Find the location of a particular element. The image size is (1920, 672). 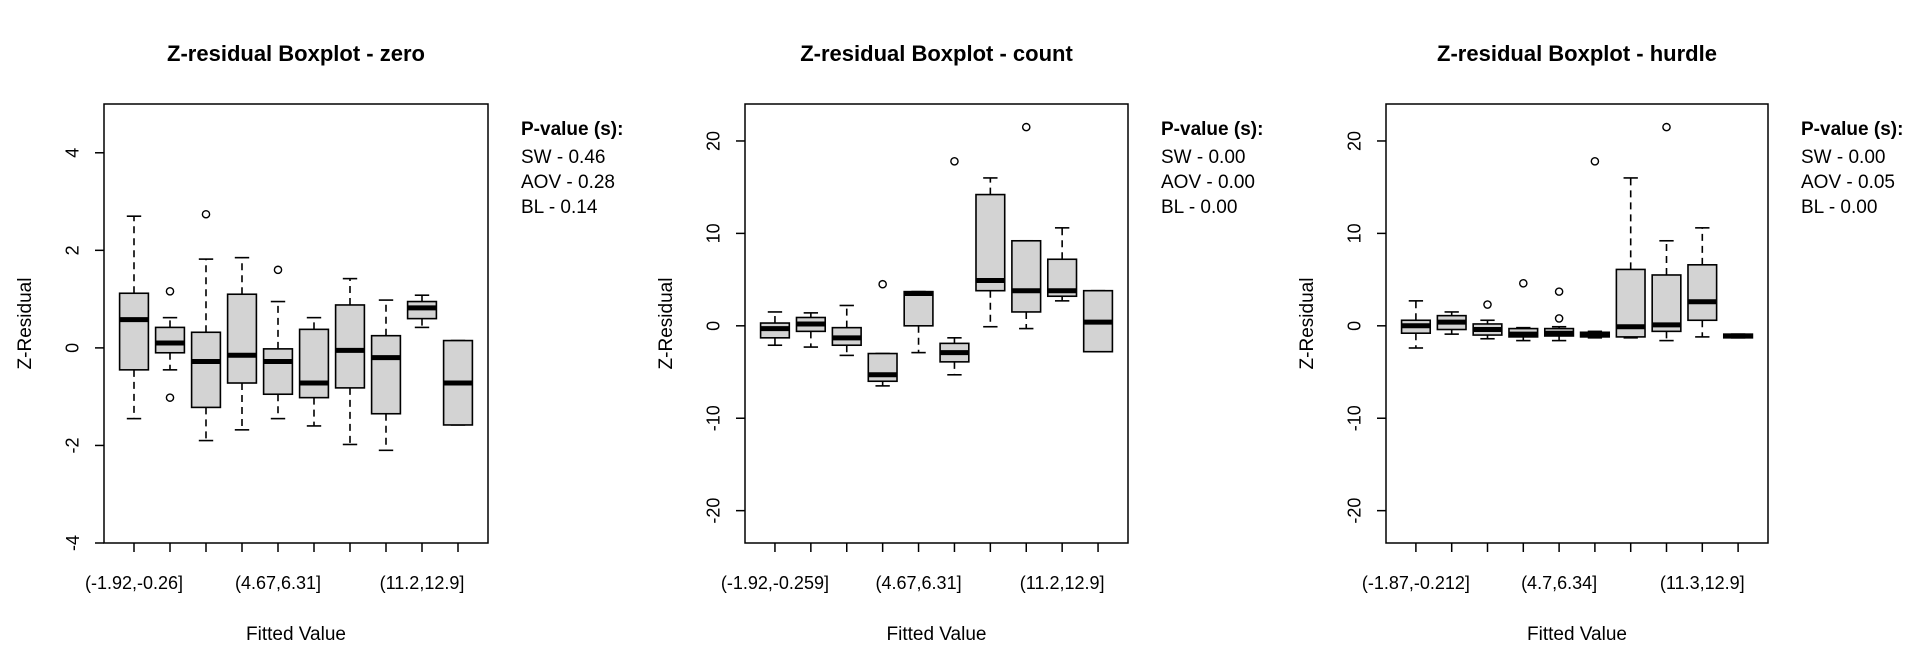

x-tick-label: (11.3,12.9] is located at coordinates (1702, 583).